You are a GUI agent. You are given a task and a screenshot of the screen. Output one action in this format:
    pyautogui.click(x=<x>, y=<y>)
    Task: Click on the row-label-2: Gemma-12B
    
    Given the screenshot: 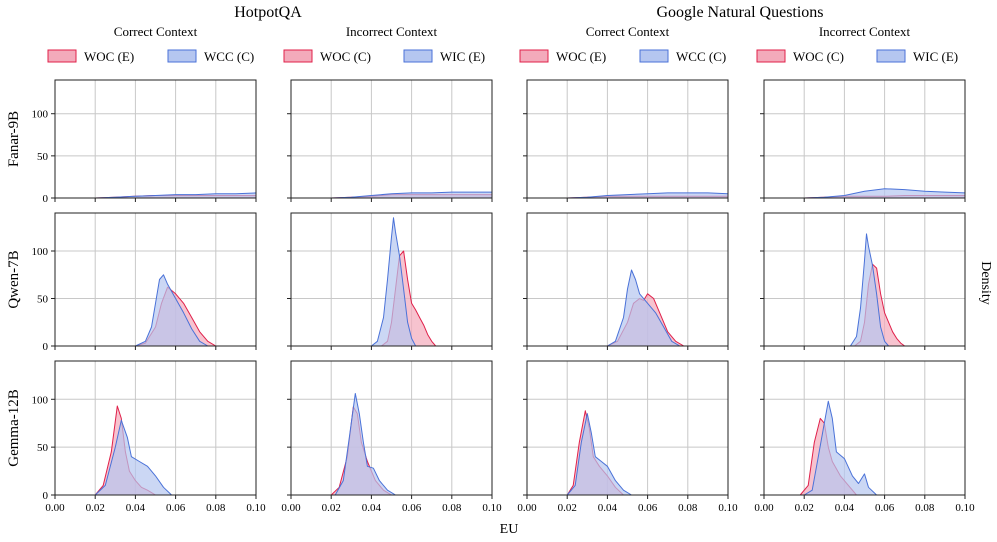 What is the action you would take?
    pyautogui.click(x=14, y=427)
    